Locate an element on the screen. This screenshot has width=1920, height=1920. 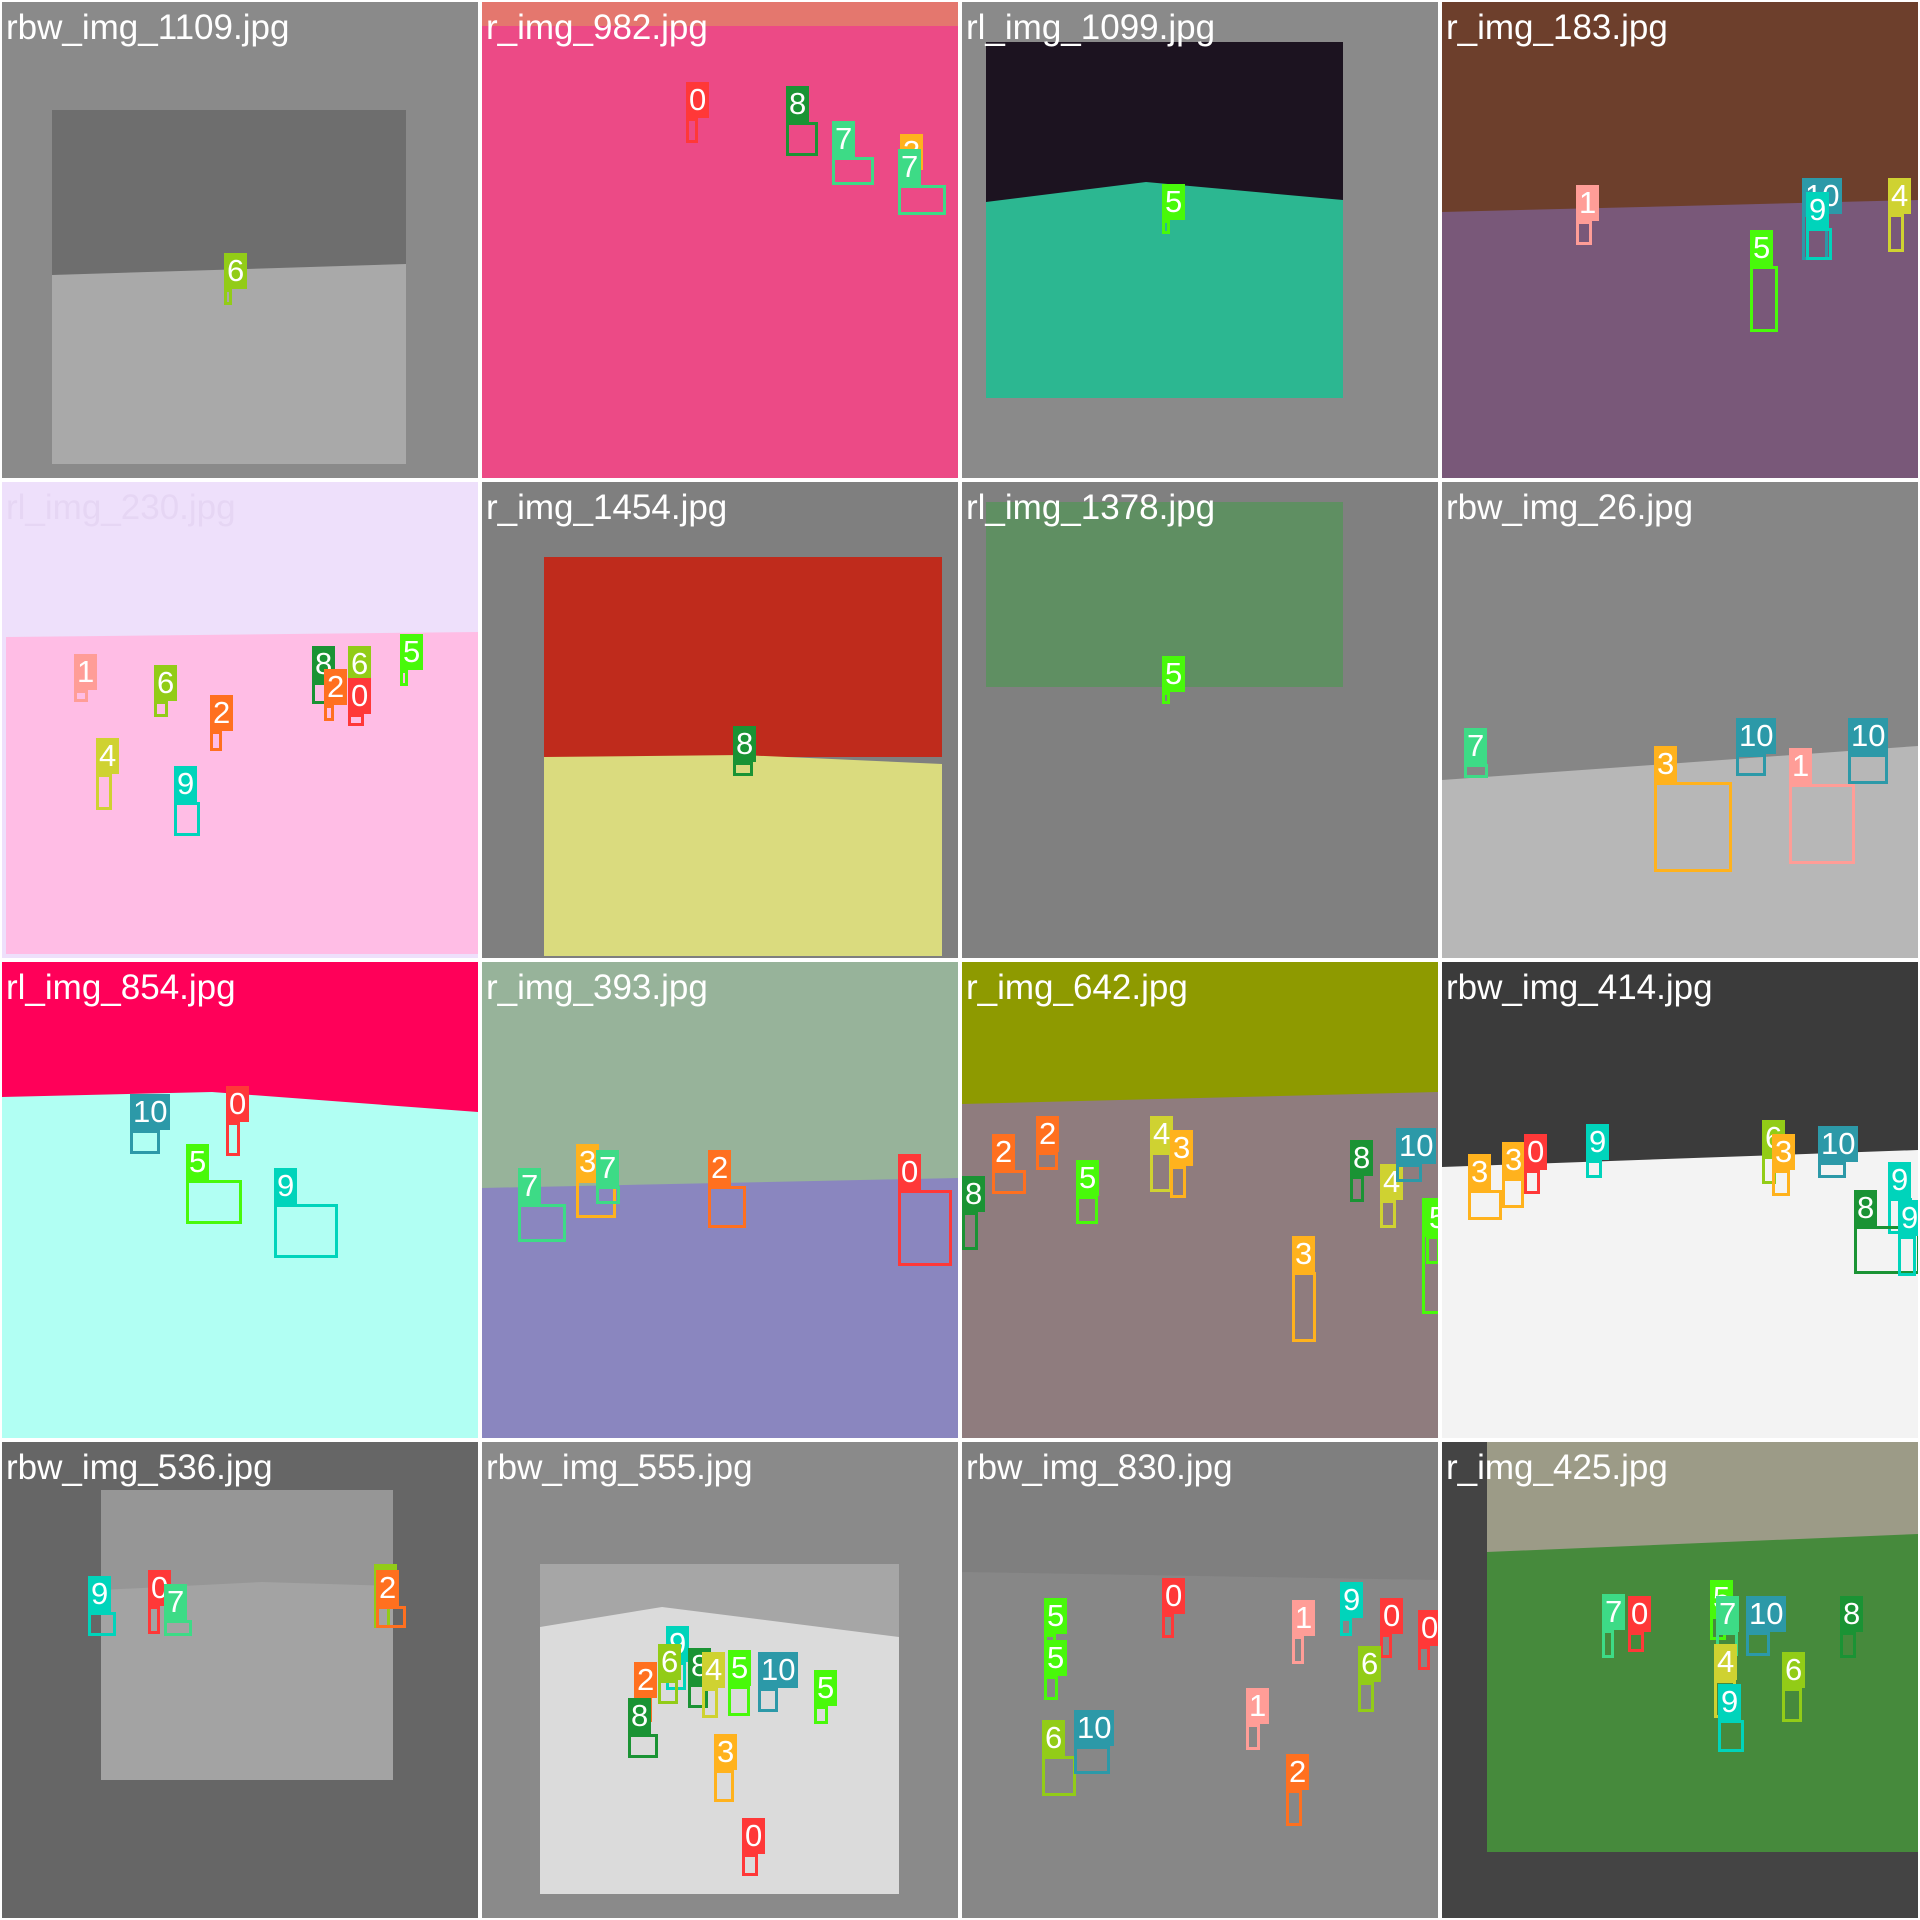
image-tile: r_img_393.jpg 7 3 7 2 0 is located at coordinates (720, 1200).